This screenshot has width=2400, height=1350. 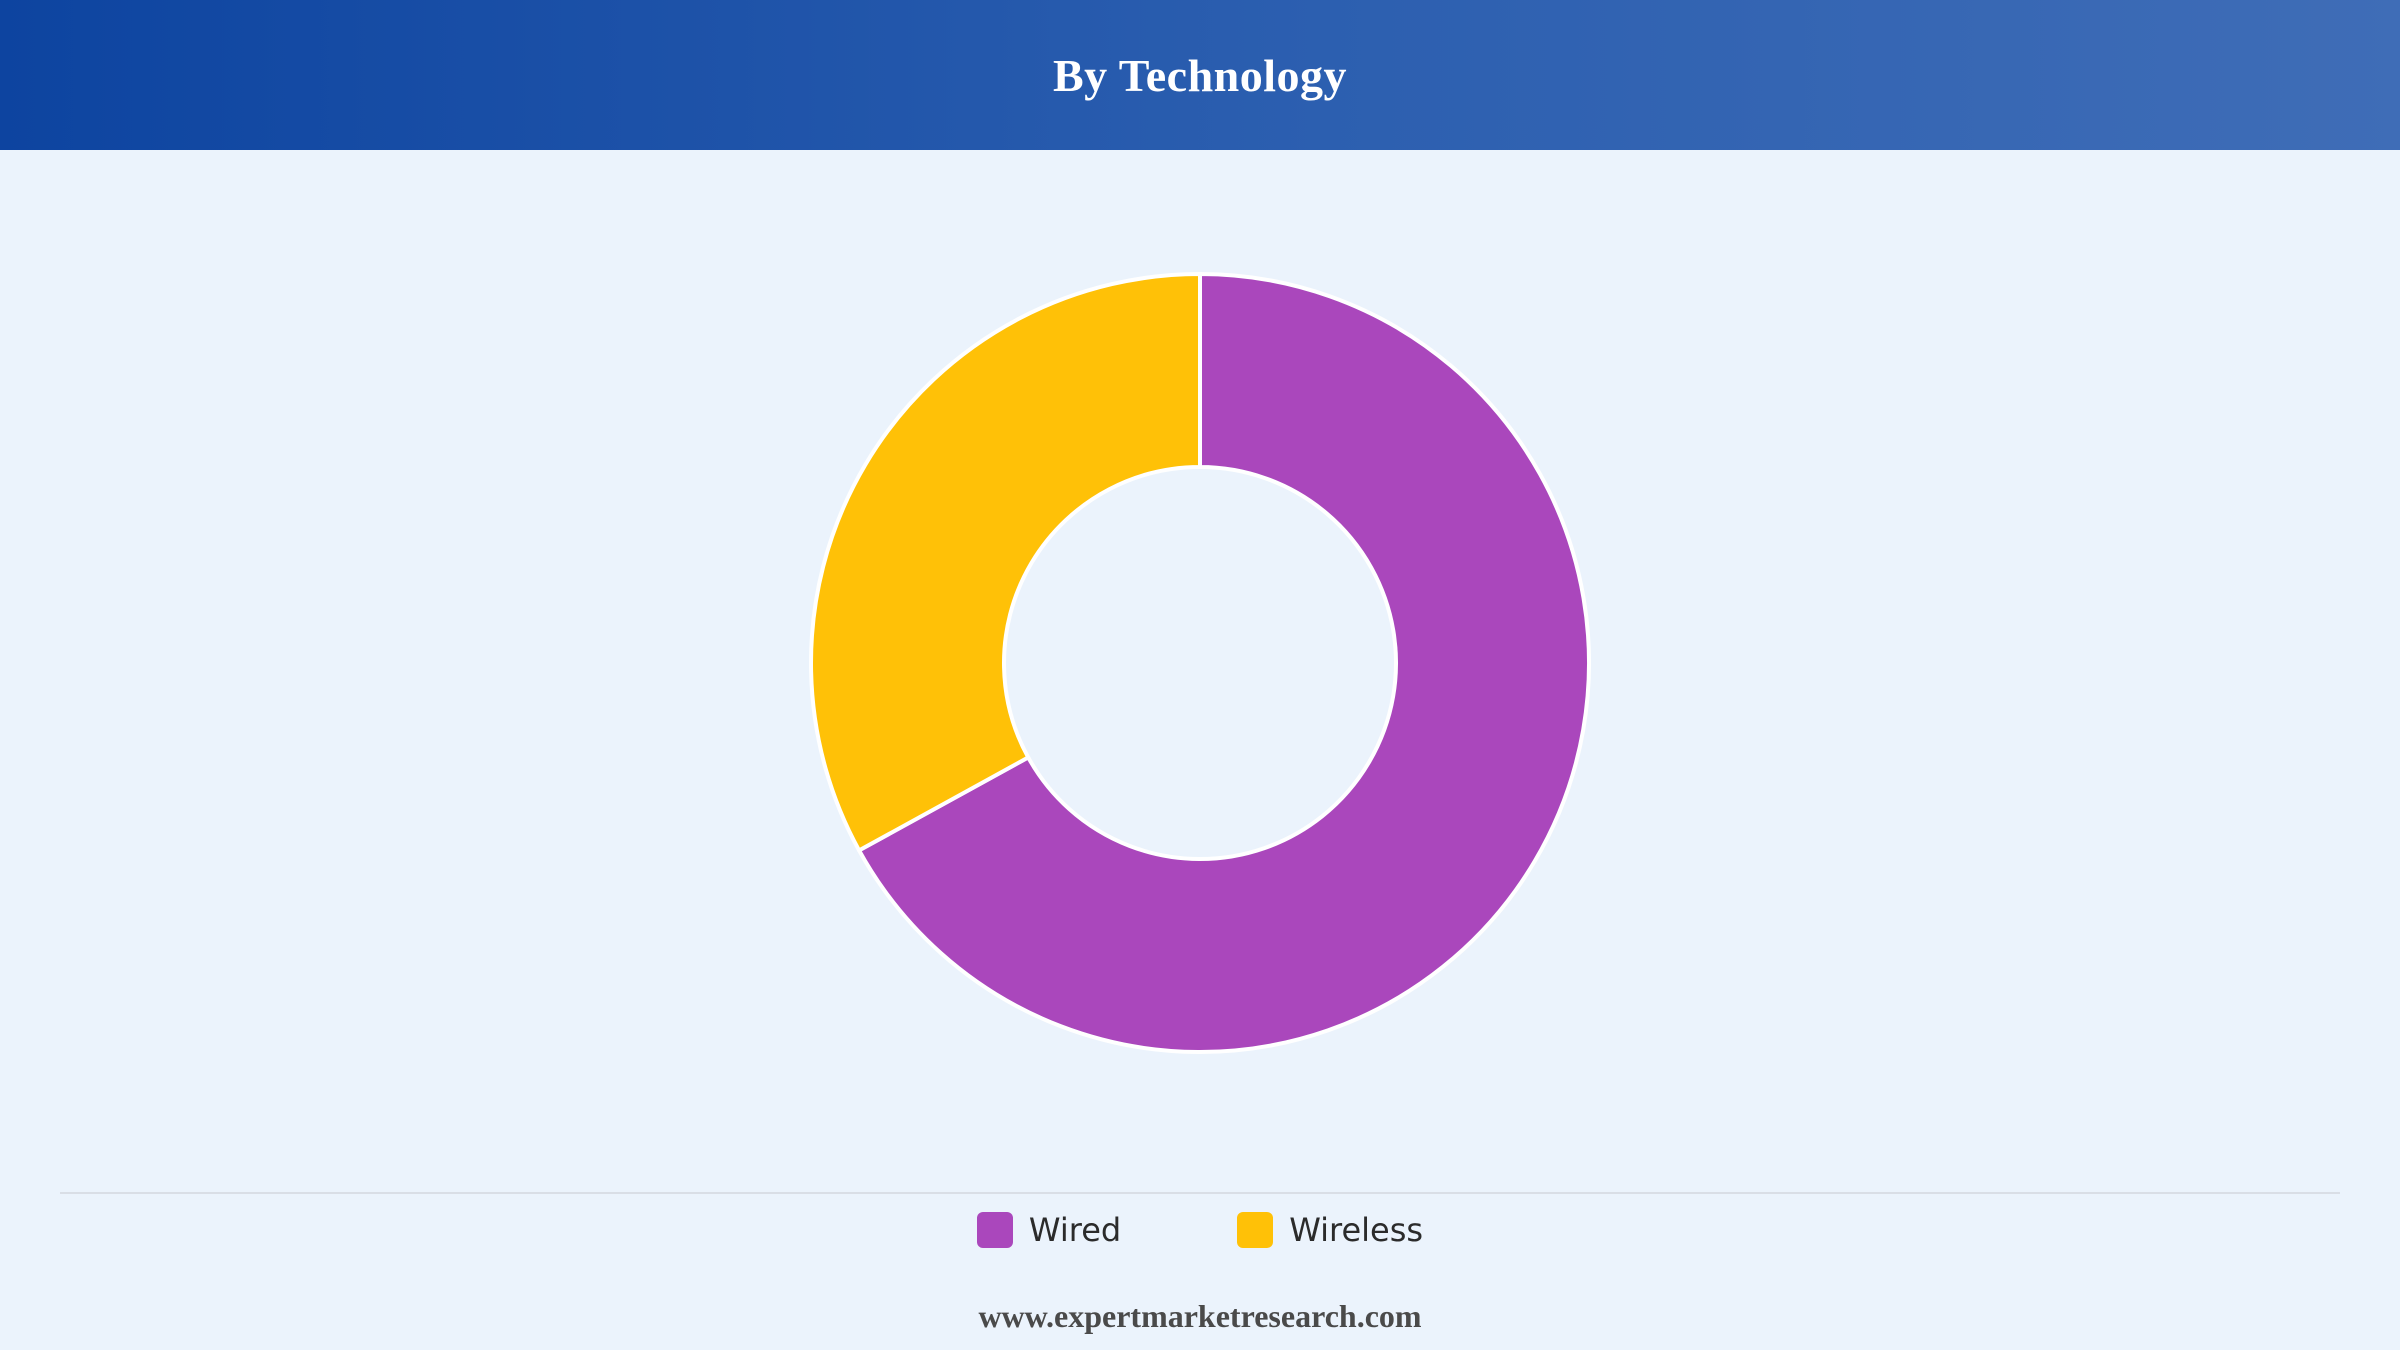 I want to click on legend-swatch-wireless, so click(x=1255, y=1230).